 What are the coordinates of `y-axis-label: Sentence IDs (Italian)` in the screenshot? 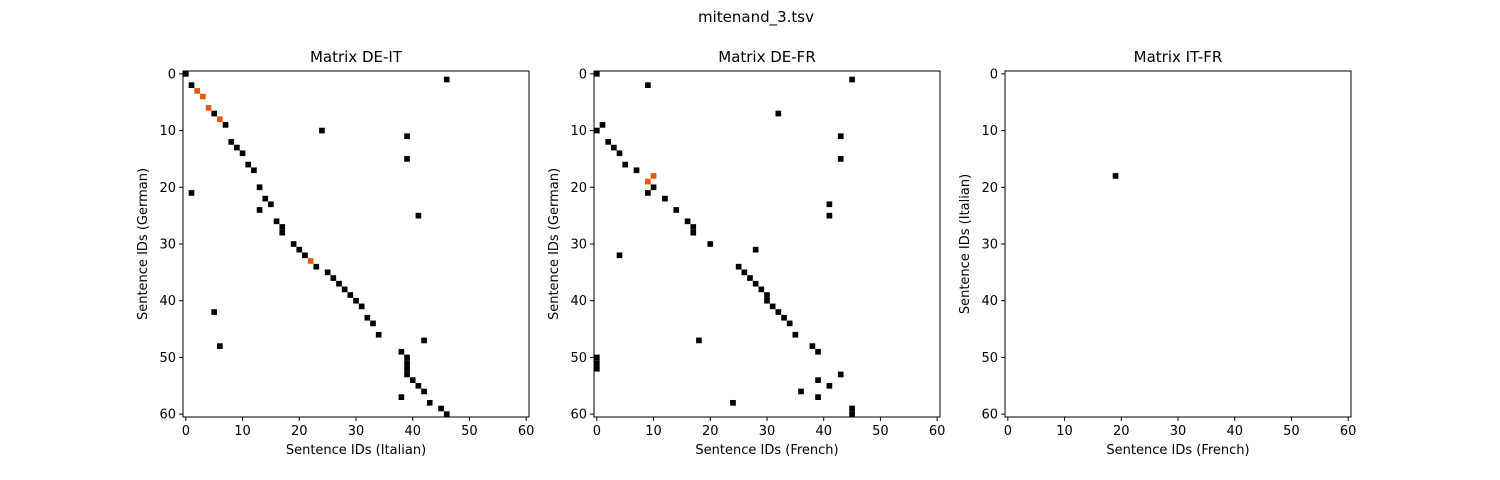 It's located at (965, 244).